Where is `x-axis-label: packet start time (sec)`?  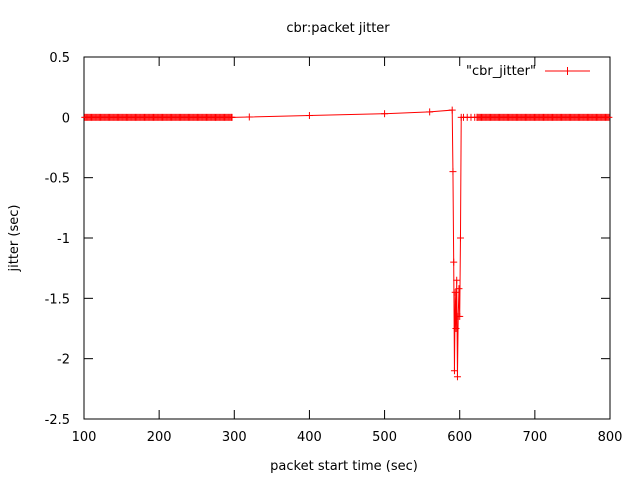 x-axis-label: packet start time (sec) is located at coordinates (344, 466).